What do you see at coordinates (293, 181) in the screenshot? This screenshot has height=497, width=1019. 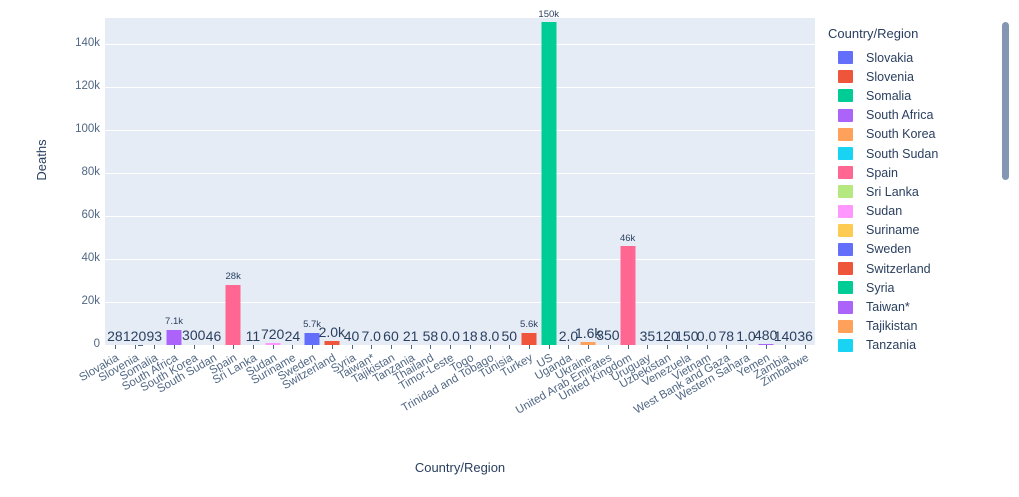 I see `bar-group: 24` at bounding box center [293, 181].